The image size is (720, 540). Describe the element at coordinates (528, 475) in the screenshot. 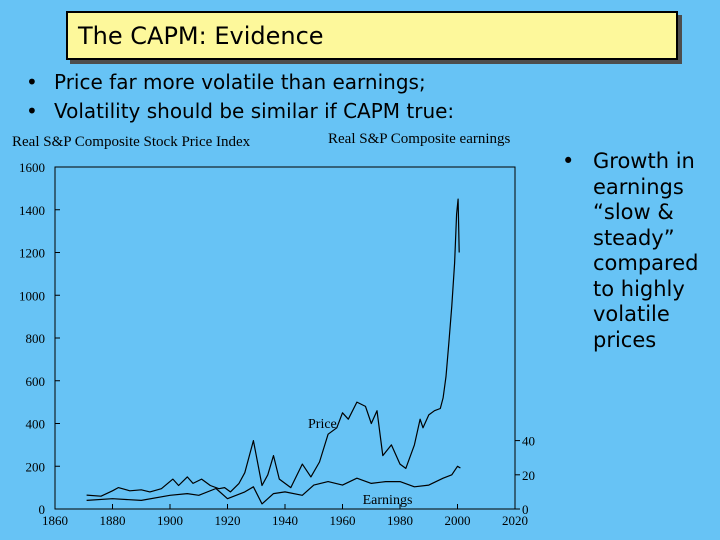

I see `y-right-tick-label: 20` at that location.